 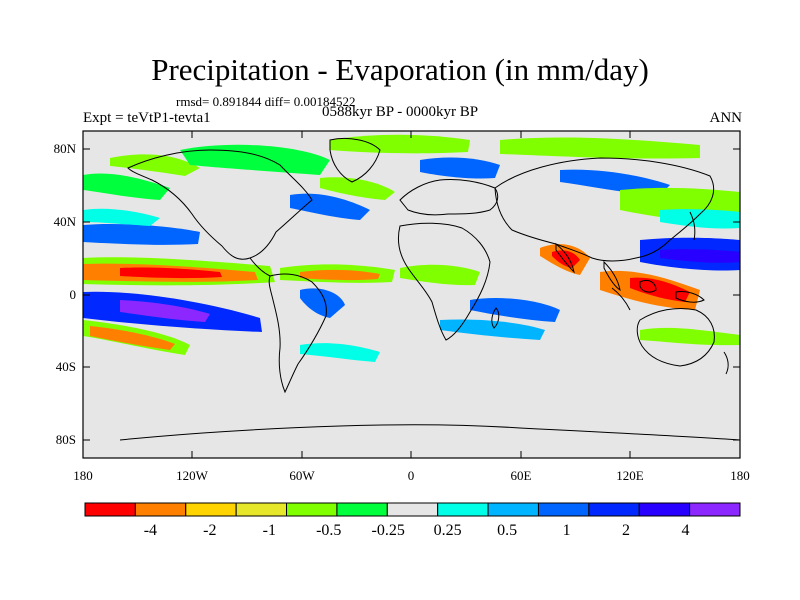 What do you see at coordinates (495, 318) in the screenshot?
I see `coast-madagascar` at bounding box center [495, 318].